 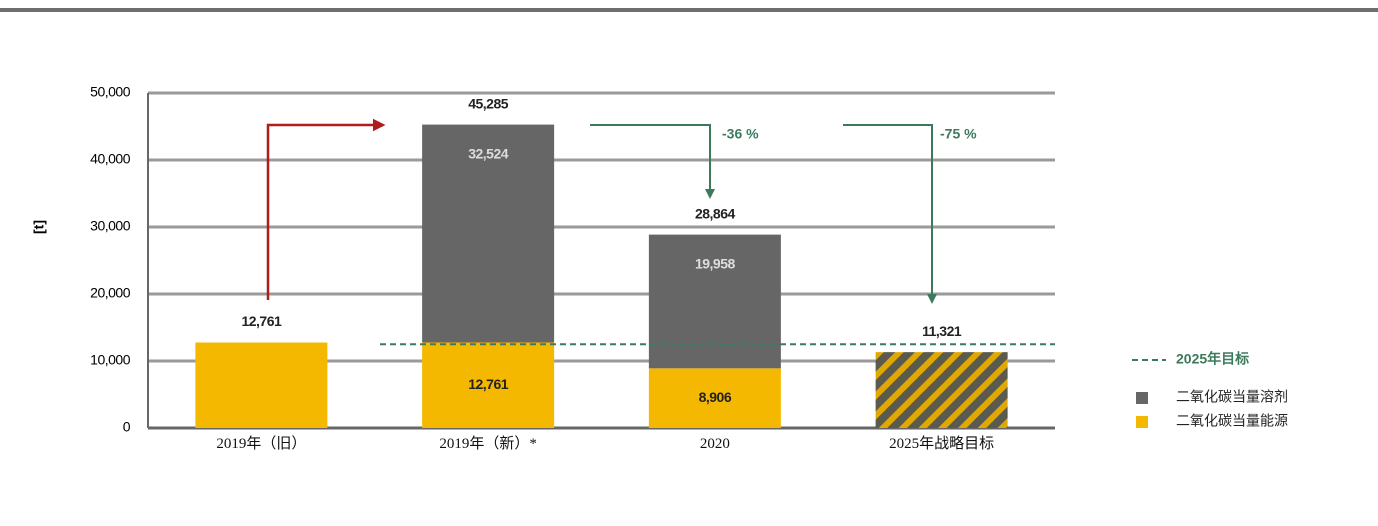 I want to click on segment-label: 32,524, so click(x=488, y=153).